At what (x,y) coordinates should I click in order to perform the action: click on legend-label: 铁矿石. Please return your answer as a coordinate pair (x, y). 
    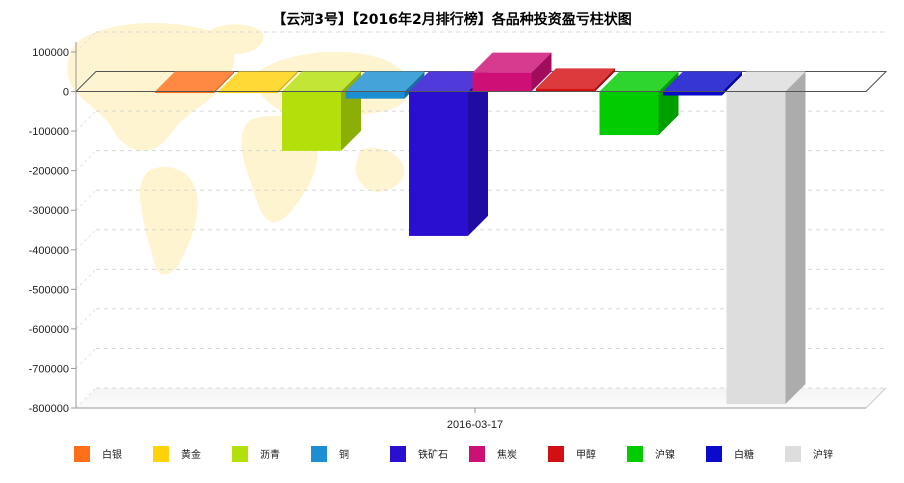
    Looking at the image, I should click on (433, 454).